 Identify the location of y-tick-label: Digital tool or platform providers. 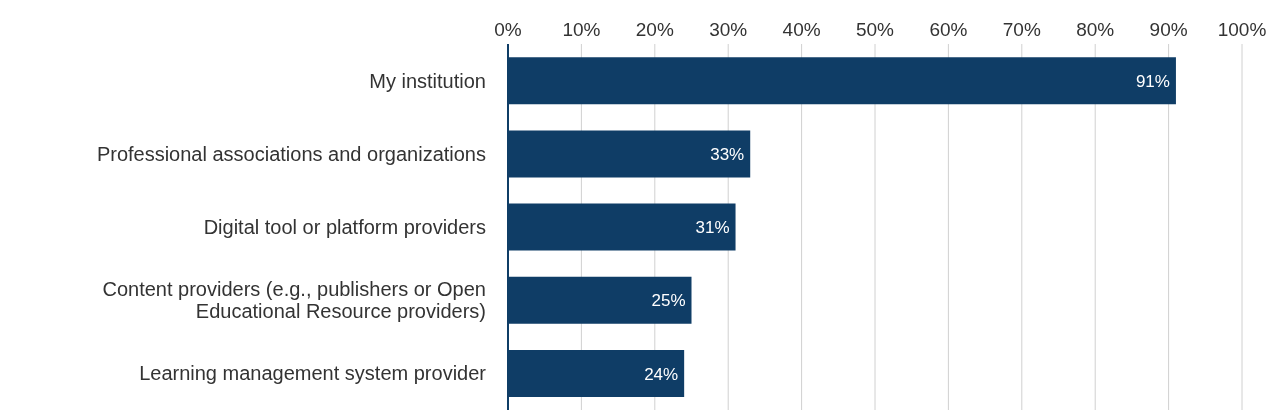
(344, 227).